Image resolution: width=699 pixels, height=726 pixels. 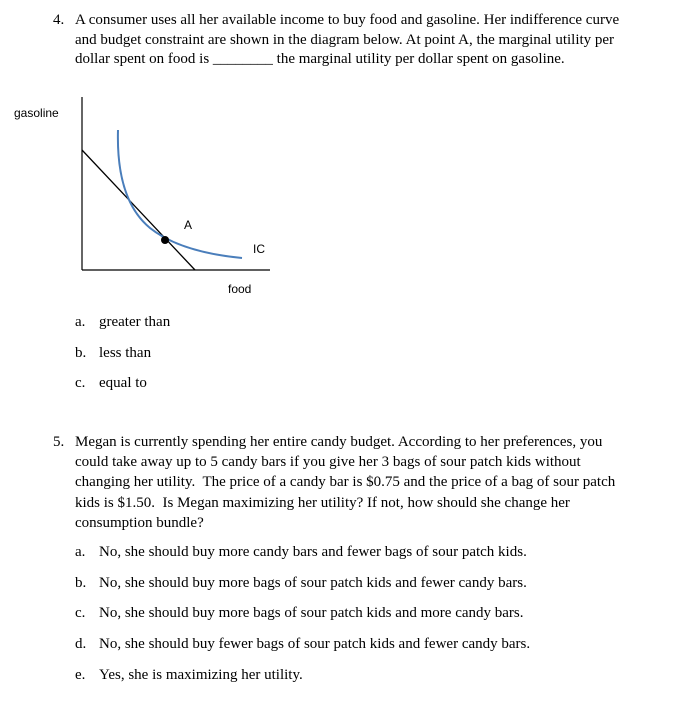 I want to click on option-letter: e., so click(x=80, y=674).